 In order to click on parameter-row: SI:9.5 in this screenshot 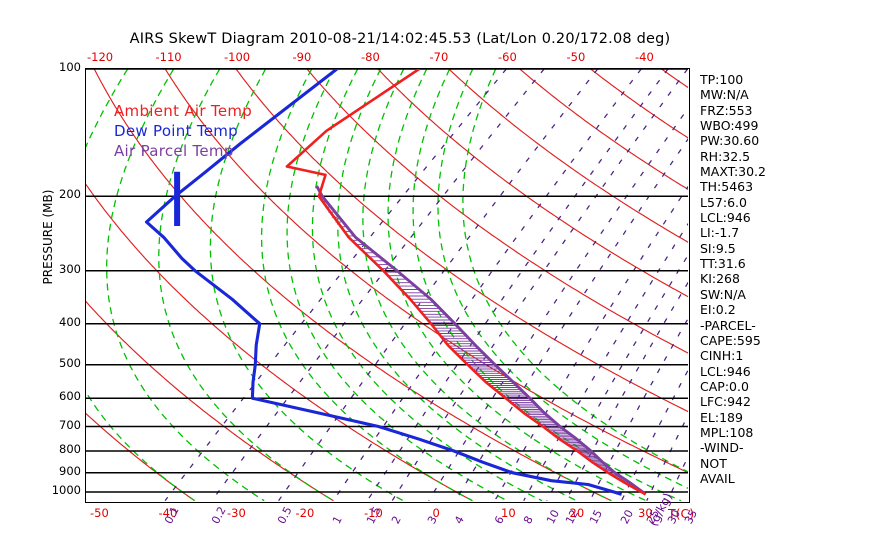, I will do `click(718, 248)`.